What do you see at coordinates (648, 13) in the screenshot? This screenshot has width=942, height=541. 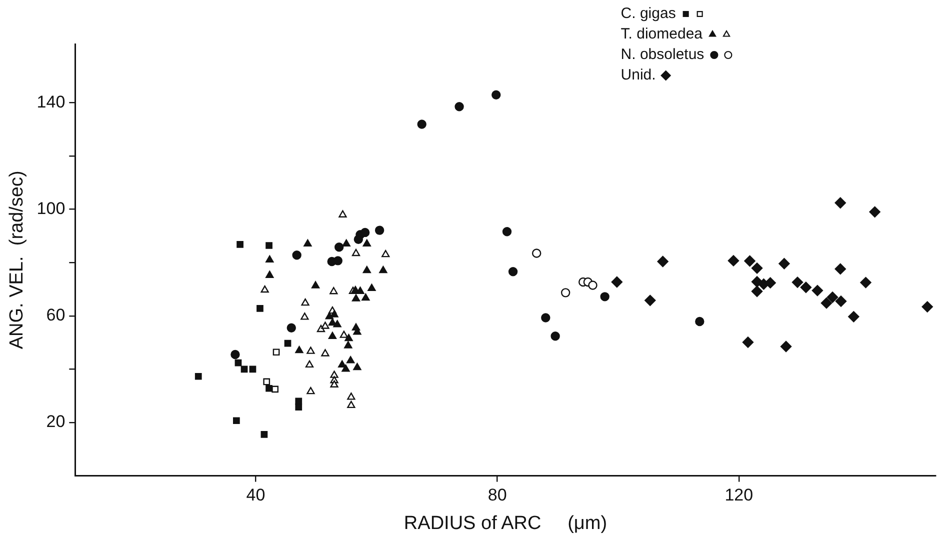 I see `legend-label: C. gigas` at bounding box center [648, 13].